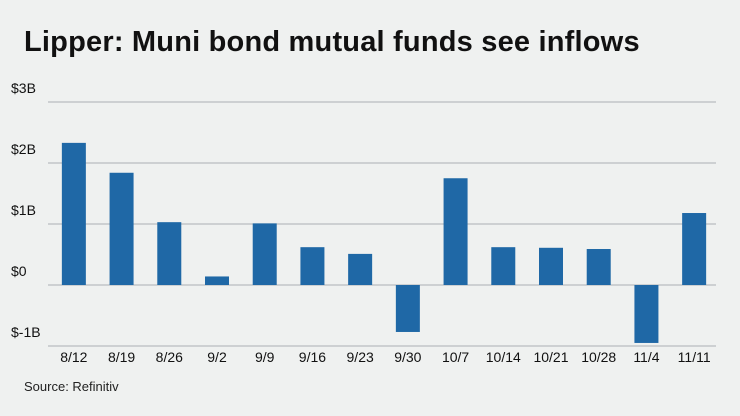  I want to click on x-tick-label: 9/23, so click(360, 357).